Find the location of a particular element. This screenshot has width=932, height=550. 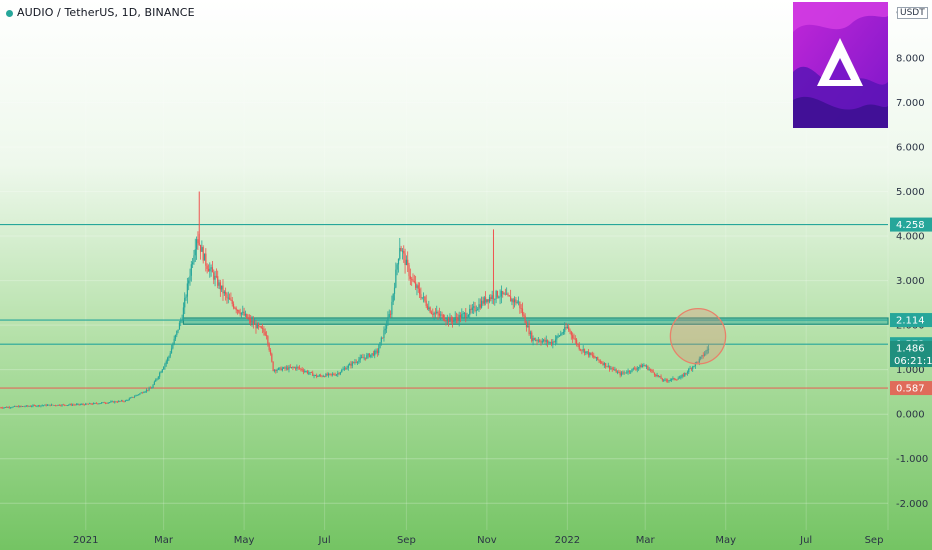

x-tick-label: Sep is located at coordinates (874, 540).